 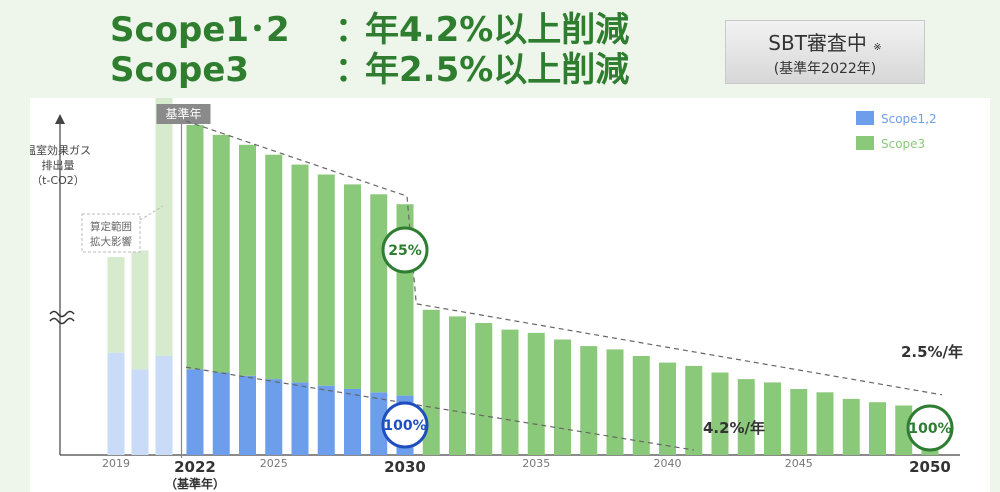 What do you see at coordinates (799, 422) in the screenshot?
I see `bar-scope3-2045` at bounding box center [799, 422].